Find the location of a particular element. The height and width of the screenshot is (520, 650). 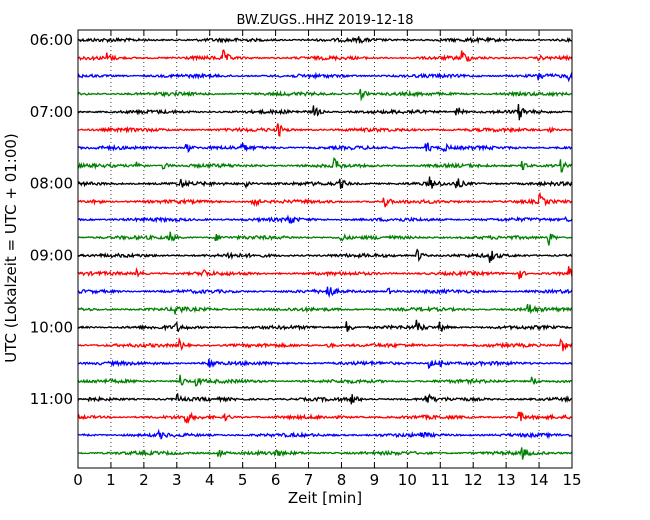

x-tick-label: 6 is located at coordinates (276, 480).